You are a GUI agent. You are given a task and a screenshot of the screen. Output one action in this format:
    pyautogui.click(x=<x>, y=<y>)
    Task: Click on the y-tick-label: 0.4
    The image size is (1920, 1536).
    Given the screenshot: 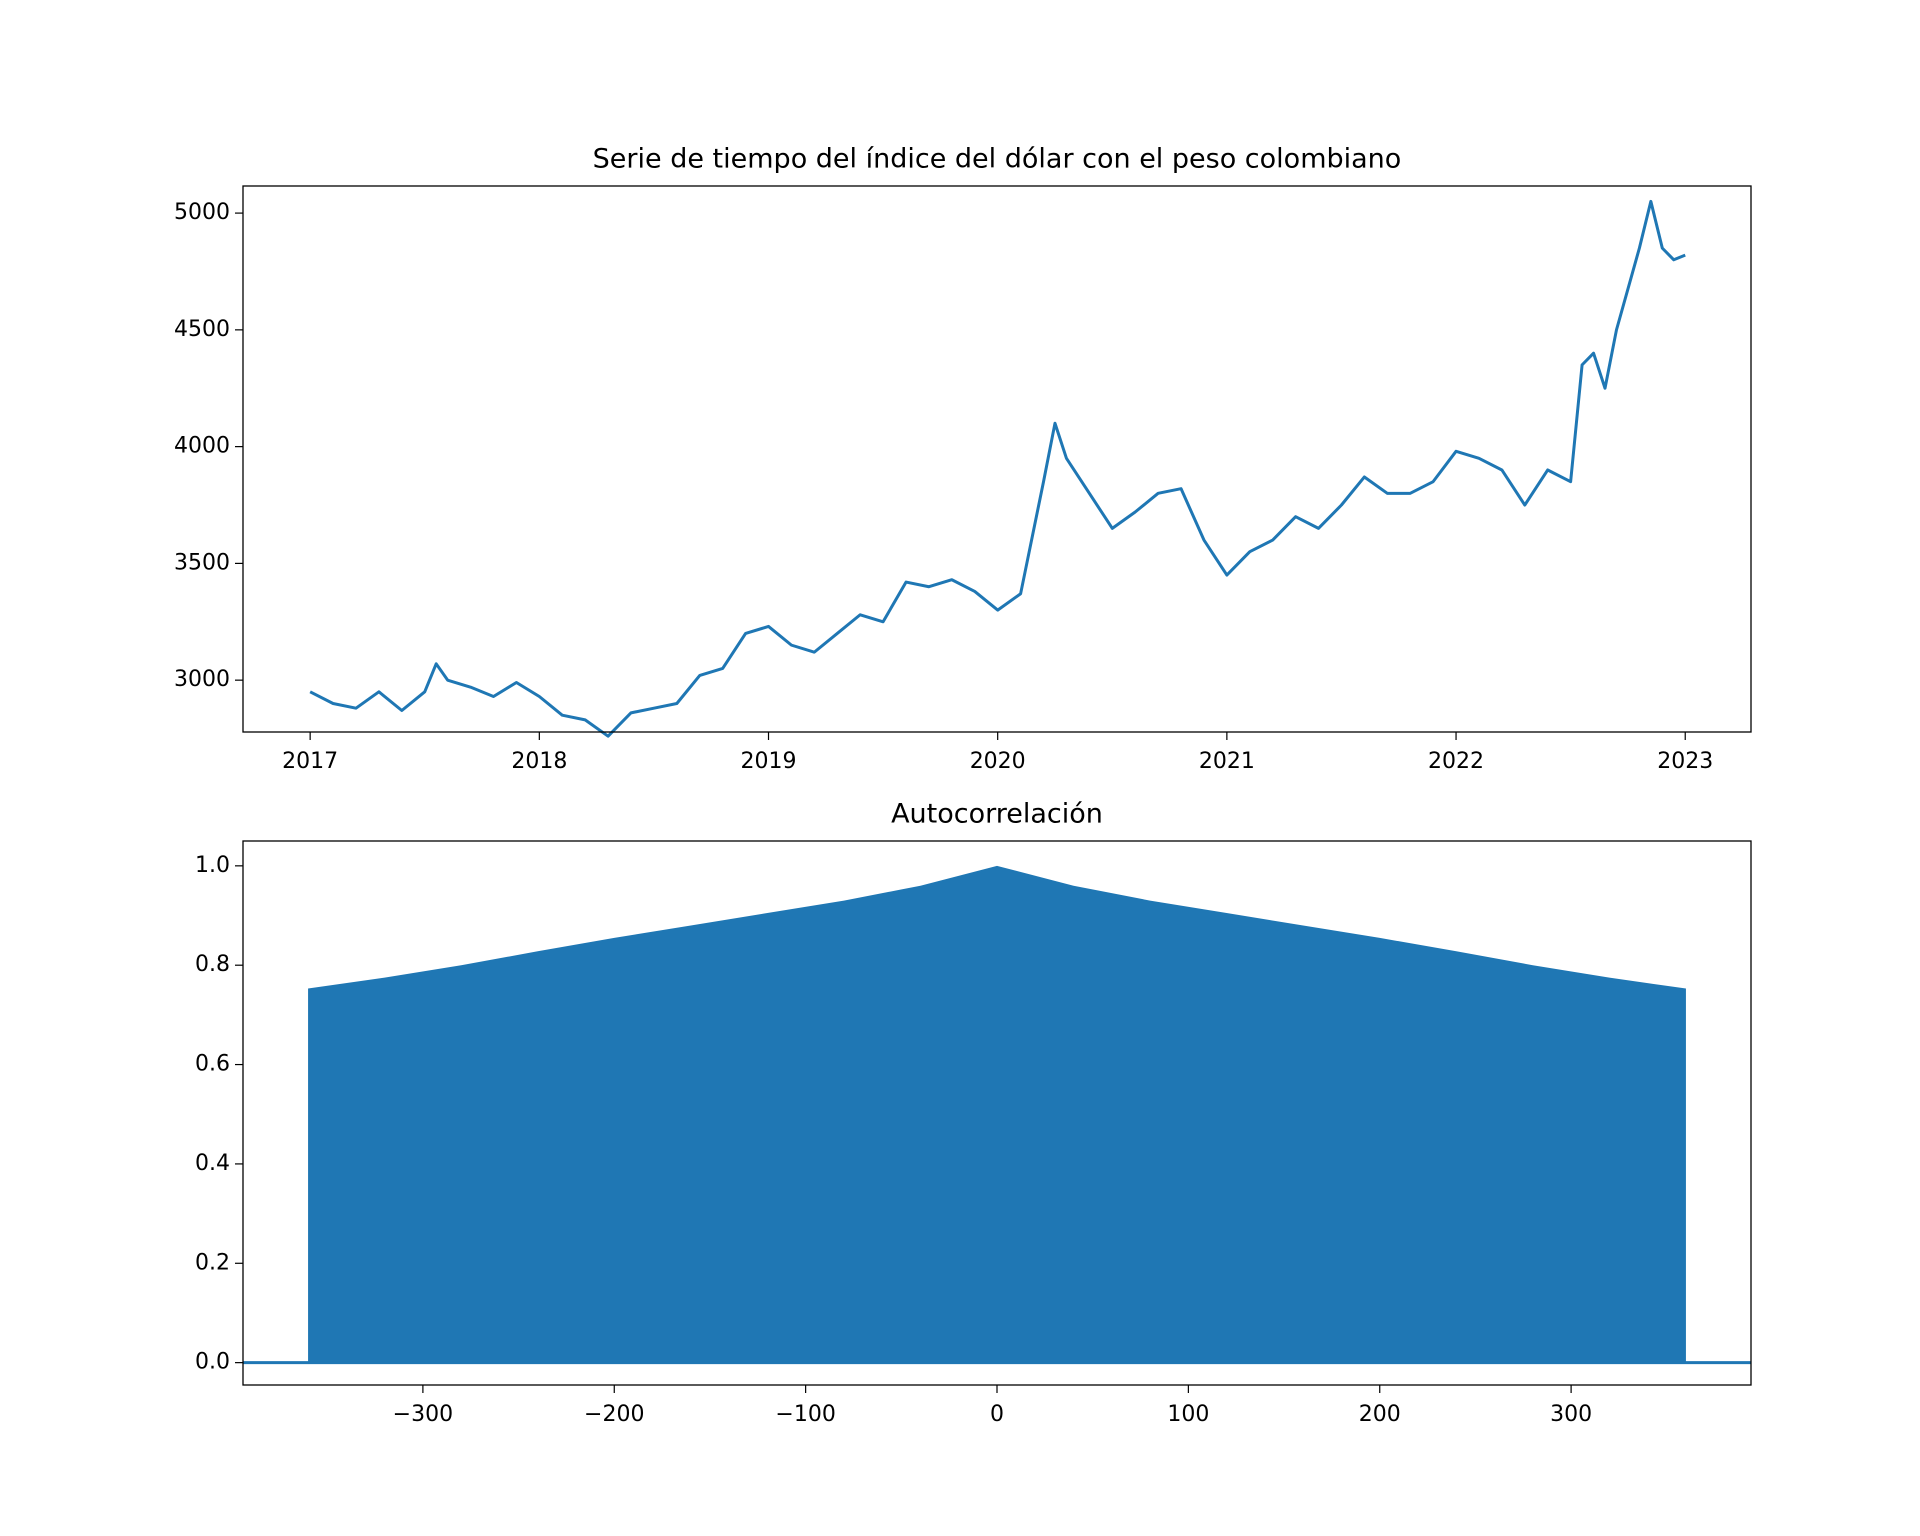 What is the action you would take?
    pyautogui.click(x=212, y=1163)
    